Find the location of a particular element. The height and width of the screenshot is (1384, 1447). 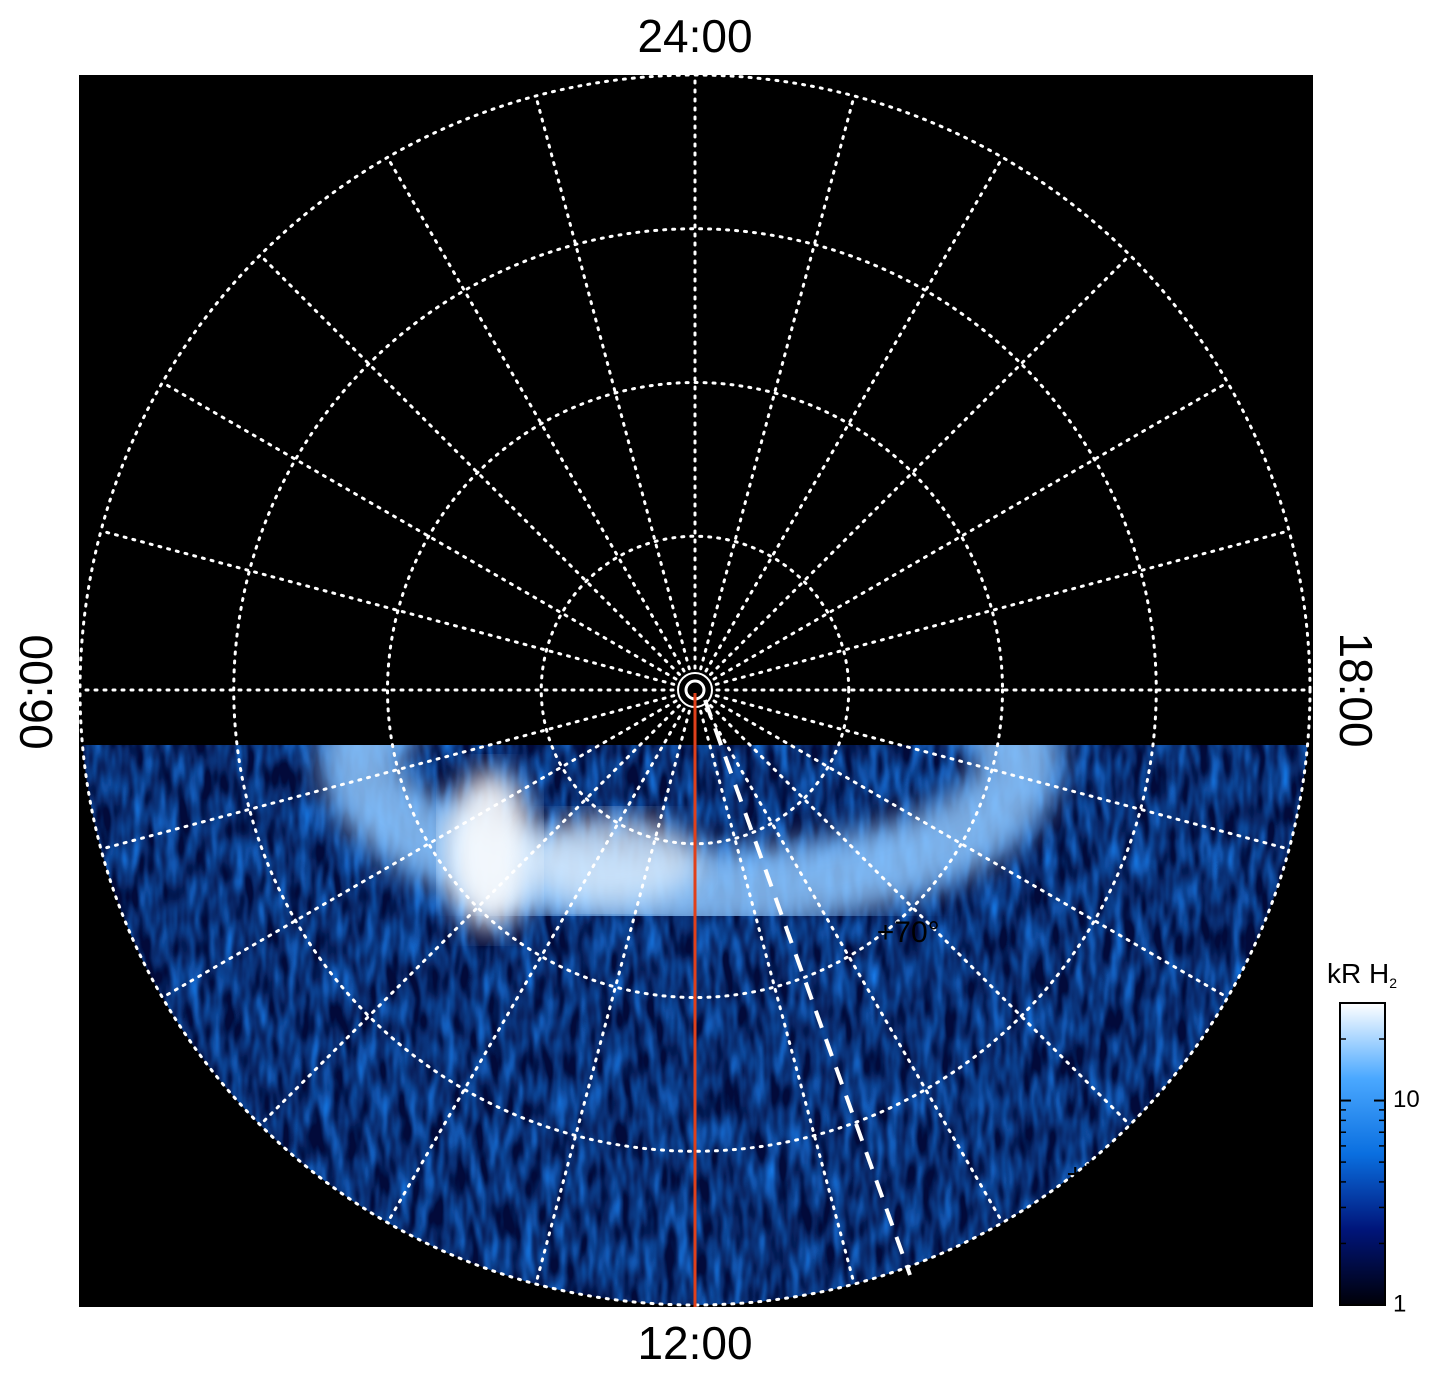

colorbar-title: kR H2 is located at coordinates (1362, 974).